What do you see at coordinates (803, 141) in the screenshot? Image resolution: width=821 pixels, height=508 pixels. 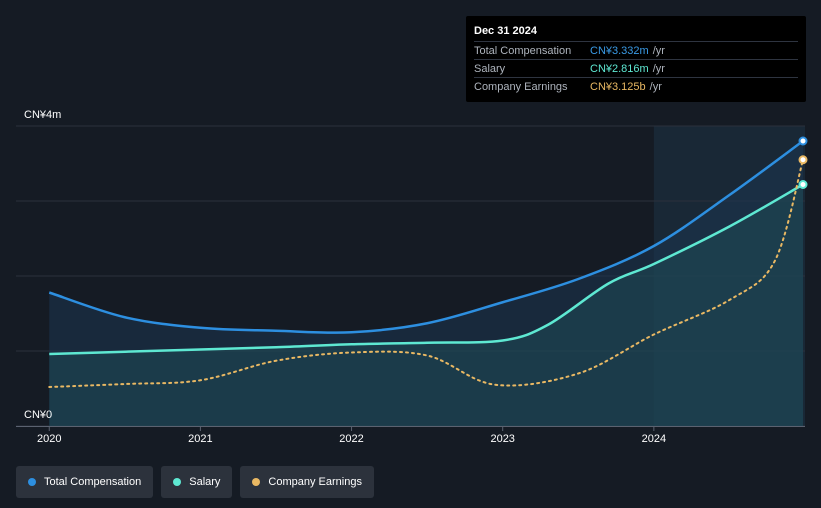 I see `endpoint-total-compensation` at bounding box center [803, 141].